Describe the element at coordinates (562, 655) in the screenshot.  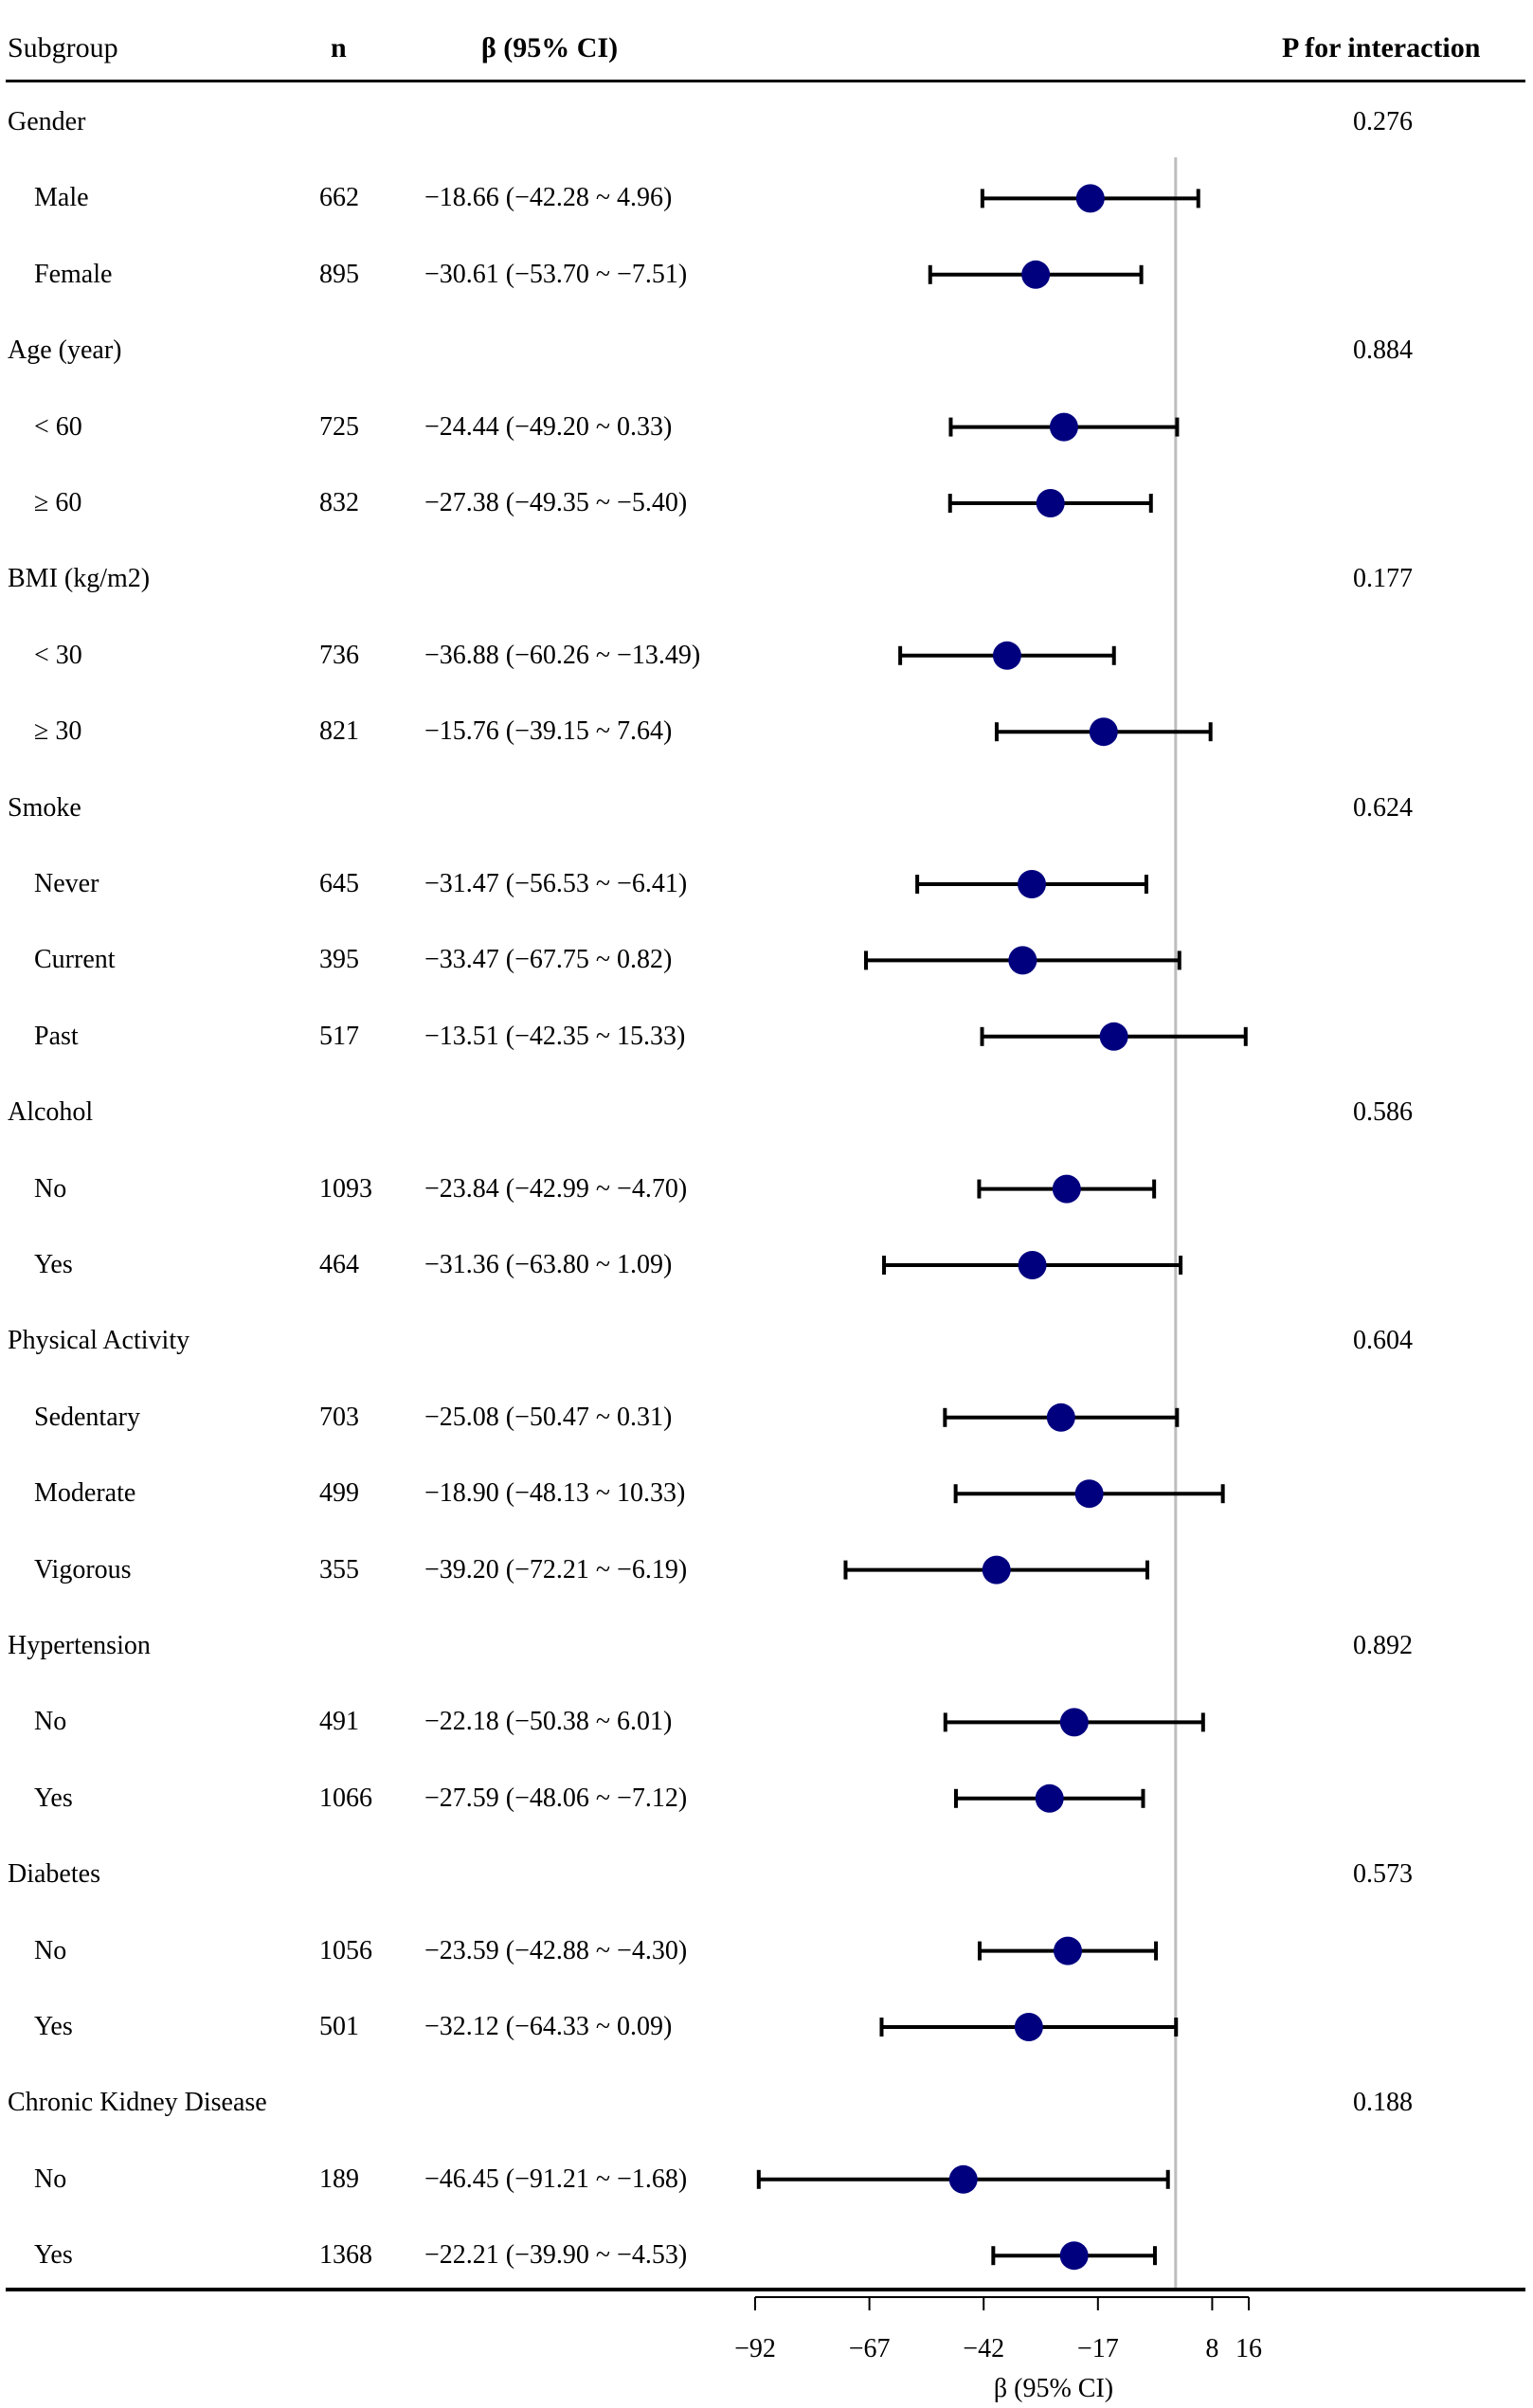
I see `beta-ci-text: −36.88 (−60.26 ~ −13.49)` at that location.